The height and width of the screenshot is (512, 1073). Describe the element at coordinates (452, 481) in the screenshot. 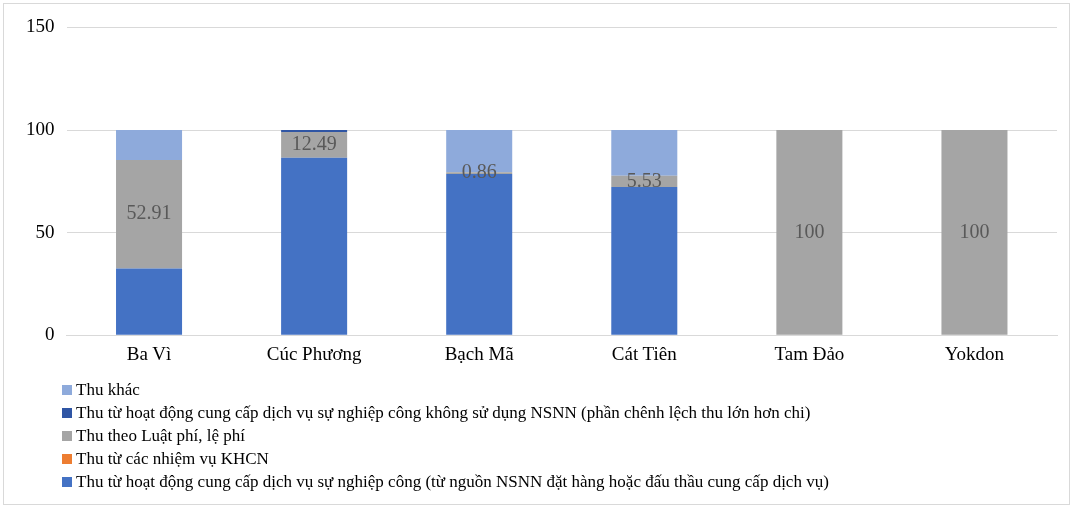

I see `legend-label: Thu từ hoạt động cung cấp dịch vụ sự nghiệp công (từ nguồn NSNN đặt hàng hoặc đấu thầu cung cấp dịch vụ)` at that location.